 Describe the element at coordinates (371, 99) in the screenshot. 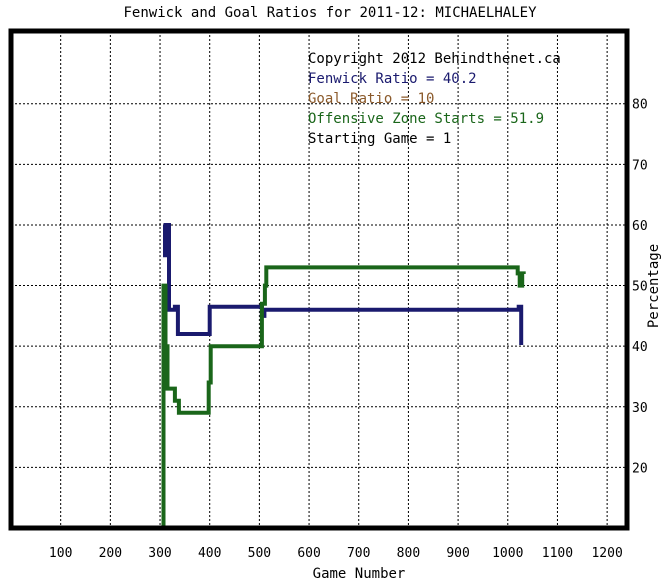

I see `annotation-line: Goal Ratio = 10` at that location.